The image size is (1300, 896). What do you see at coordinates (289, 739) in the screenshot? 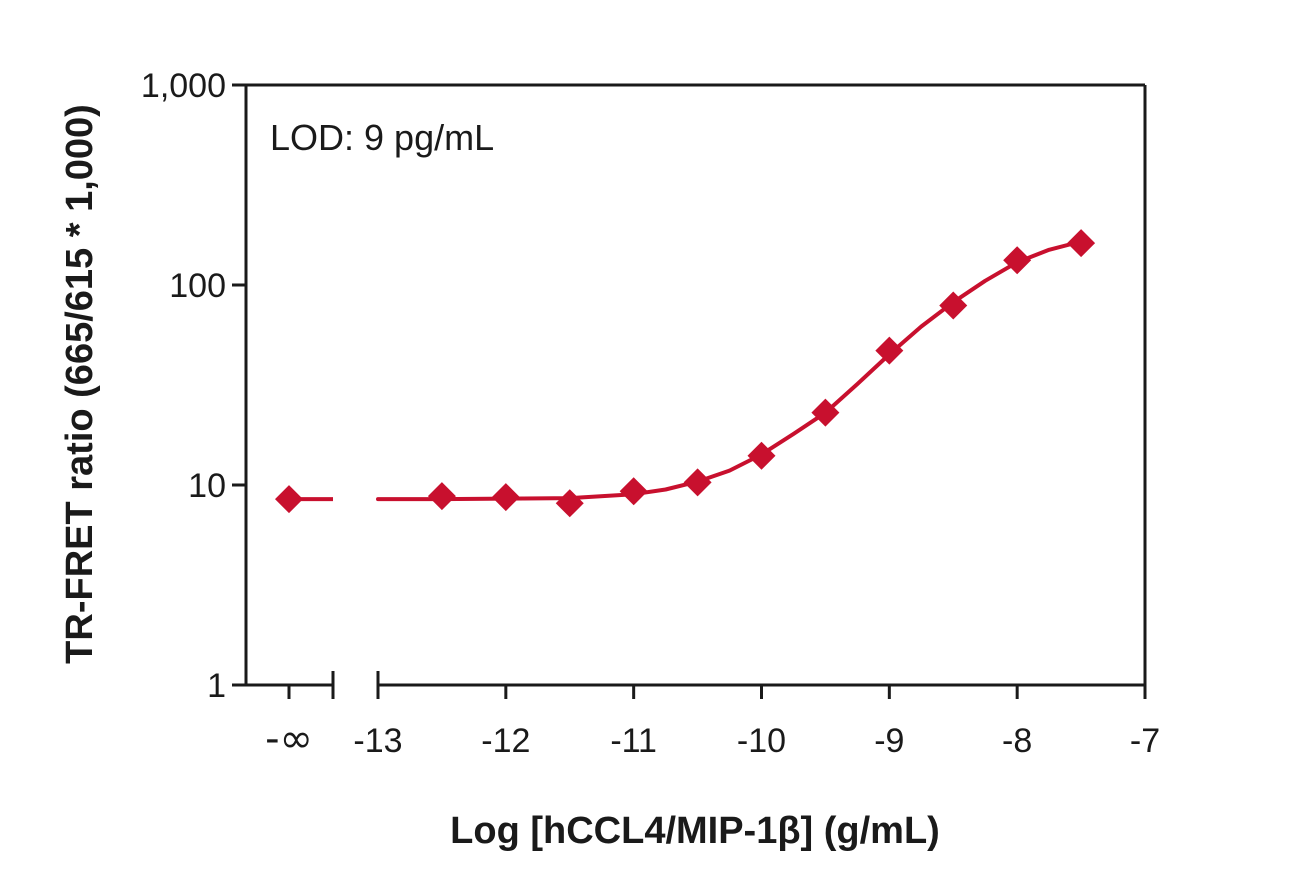
I see `x-tick-label-neg-inf: -∞` at bounding box center [289, 739].